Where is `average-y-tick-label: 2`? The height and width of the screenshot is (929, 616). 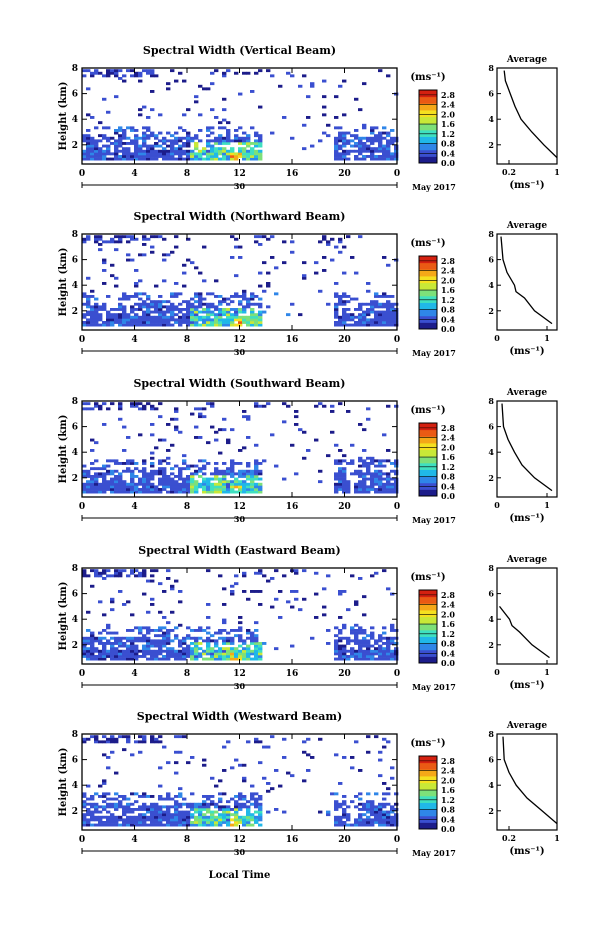
average-y-tick-label: 2 is located at coordinates (491, 645).